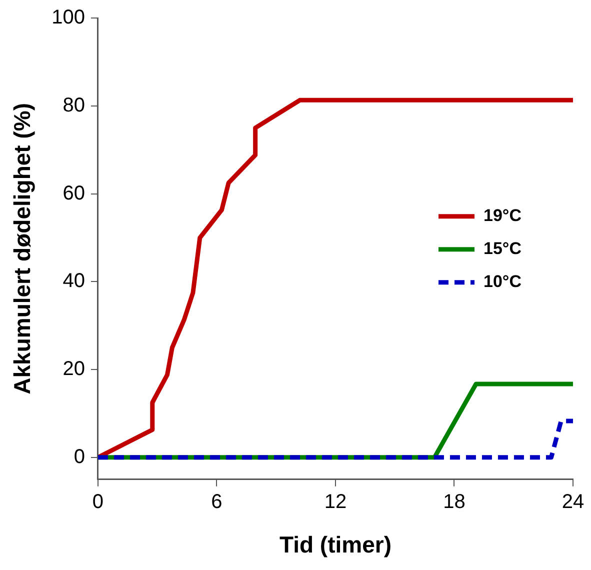 This screenshot has width=591, height=570. I want to click on y-tick-label: 40, so click(73, 281).